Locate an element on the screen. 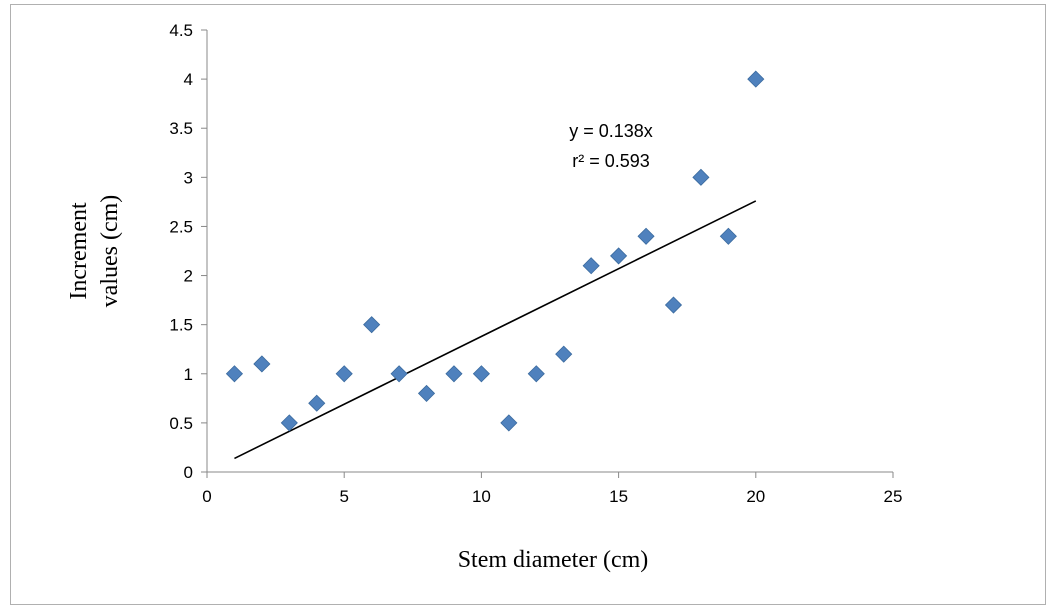 This screenshot has width=1056, height=610. y-tick-label: 3.5 is located at coordinates (181, 128).